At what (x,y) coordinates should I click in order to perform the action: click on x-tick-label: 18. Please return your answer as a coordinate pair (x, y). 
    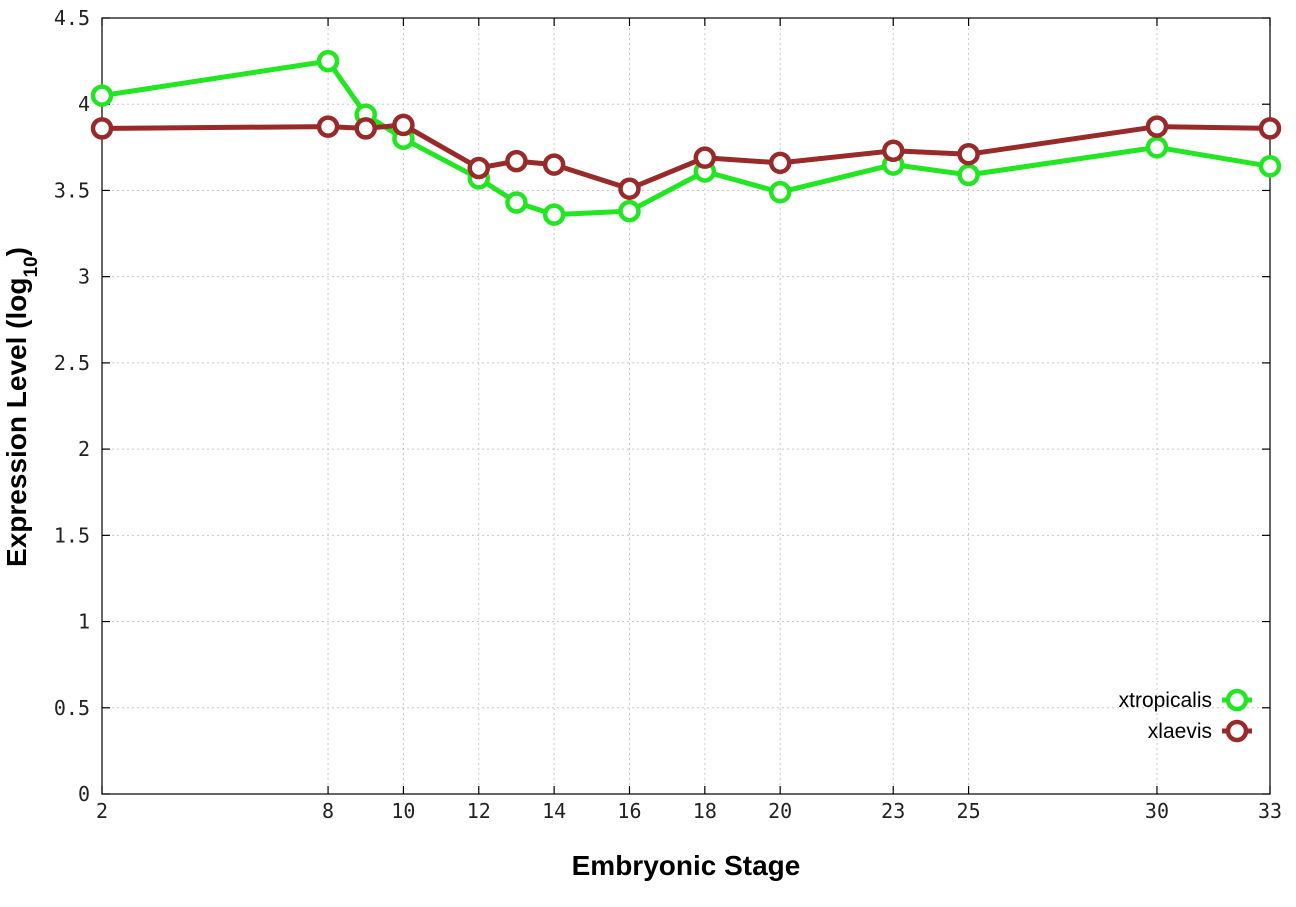
    Looking at the image, I should click on (705, 811).